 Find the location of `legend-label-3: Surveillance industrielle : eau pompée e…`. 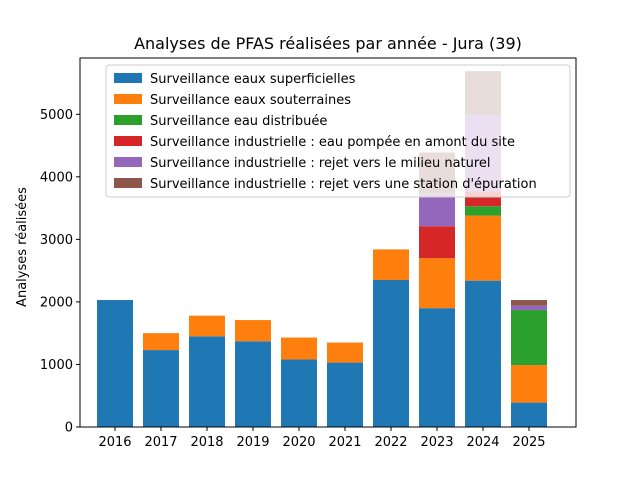

legend-label-3: Surveillance industrielle : eau pompée e… is located at coordinates (332, 142).